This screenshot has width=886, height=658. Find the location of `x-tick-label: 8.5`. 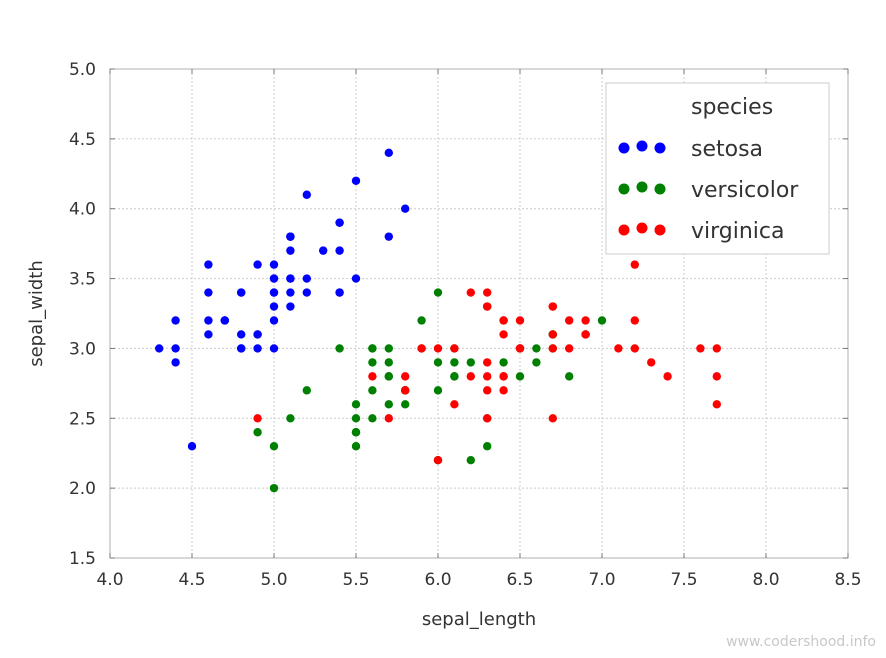

x-tick-label: 8.5 is located at coordinates (847, 580).